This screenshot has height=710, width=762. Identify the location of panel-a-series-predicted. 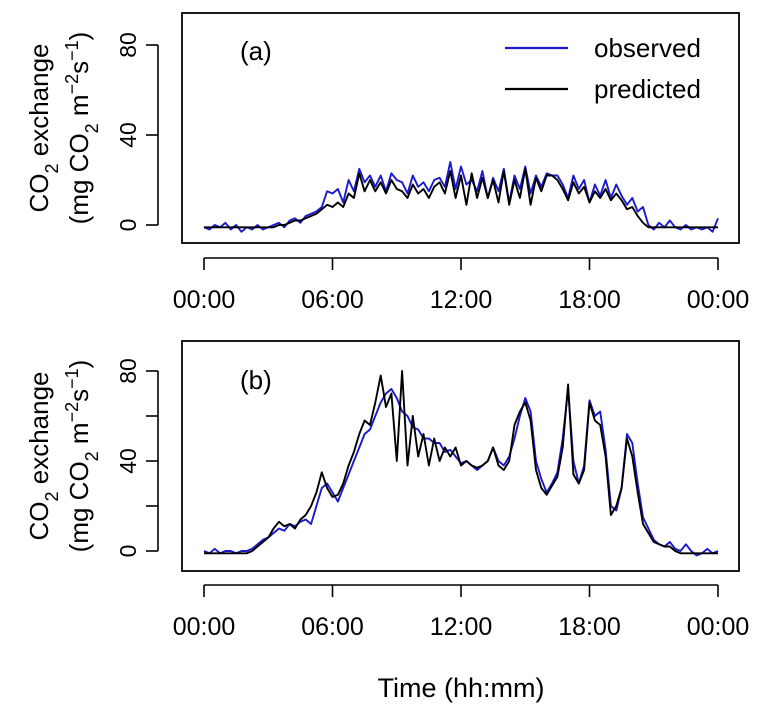
(461, 198).